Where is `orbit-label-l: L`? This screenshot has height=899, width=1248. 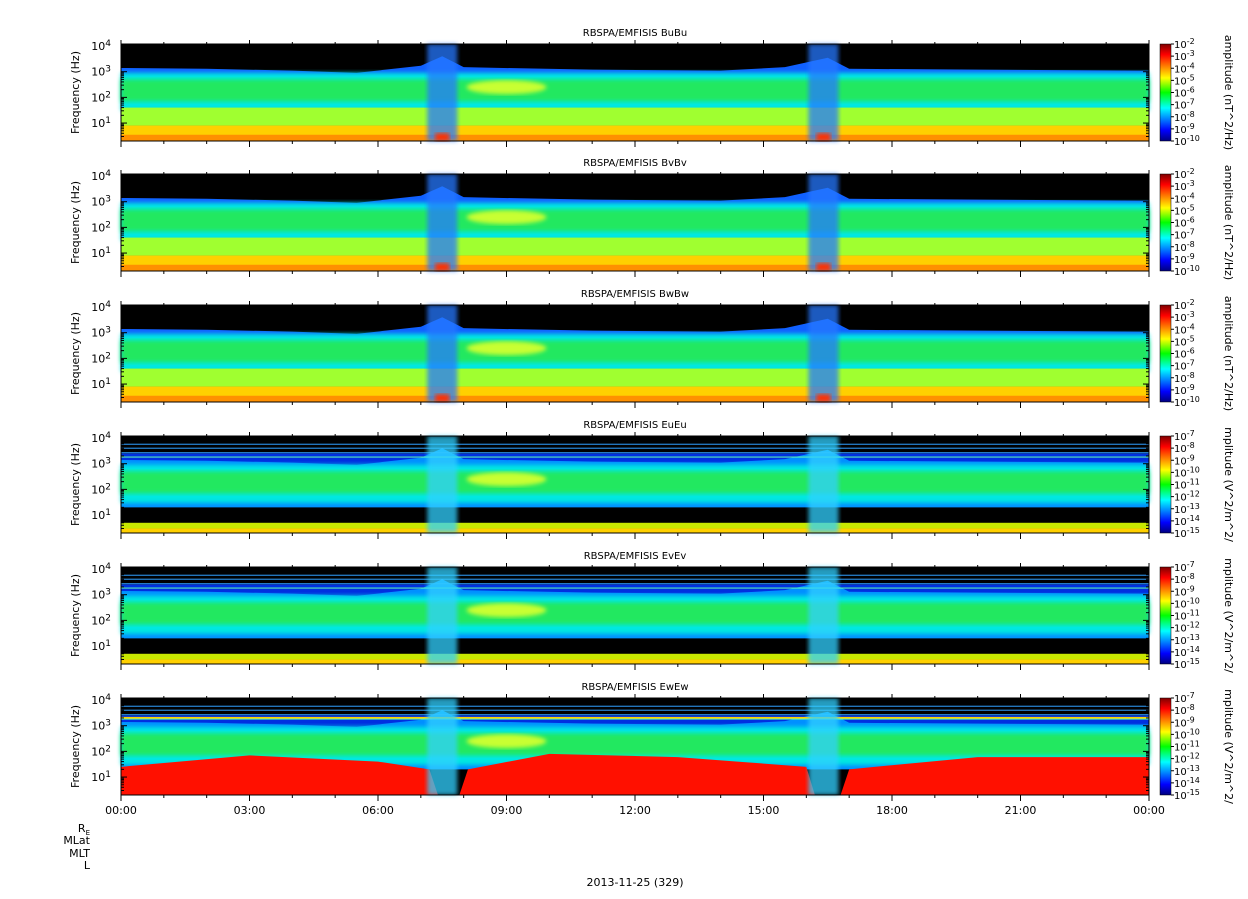 orbit-label-l: L is located at coordinates (86, 865).